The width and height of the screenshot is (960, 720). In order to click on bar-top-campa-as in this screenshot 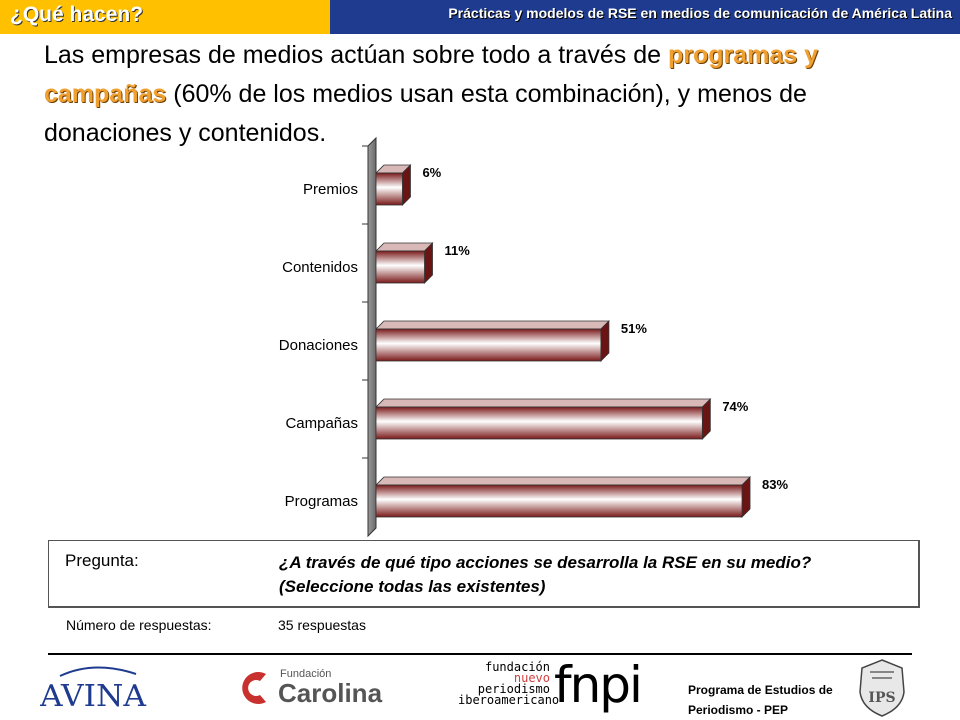, I will do `click(543, 403)`.